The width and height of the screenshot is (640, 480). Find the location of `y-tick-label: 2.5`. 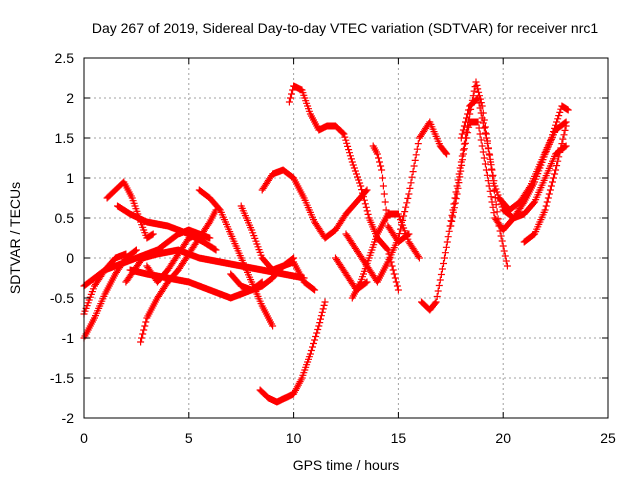

y-tick-label: 2.5 is located at coordinates (65, 58).